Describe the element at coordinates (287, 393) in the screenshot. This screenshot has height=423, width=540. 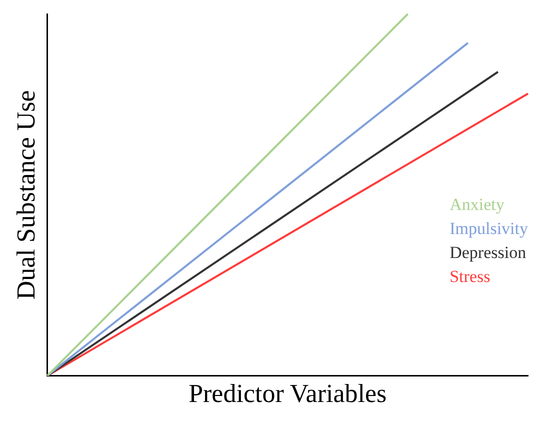
I see `x-axis-title: Predictor Variables` at that location.